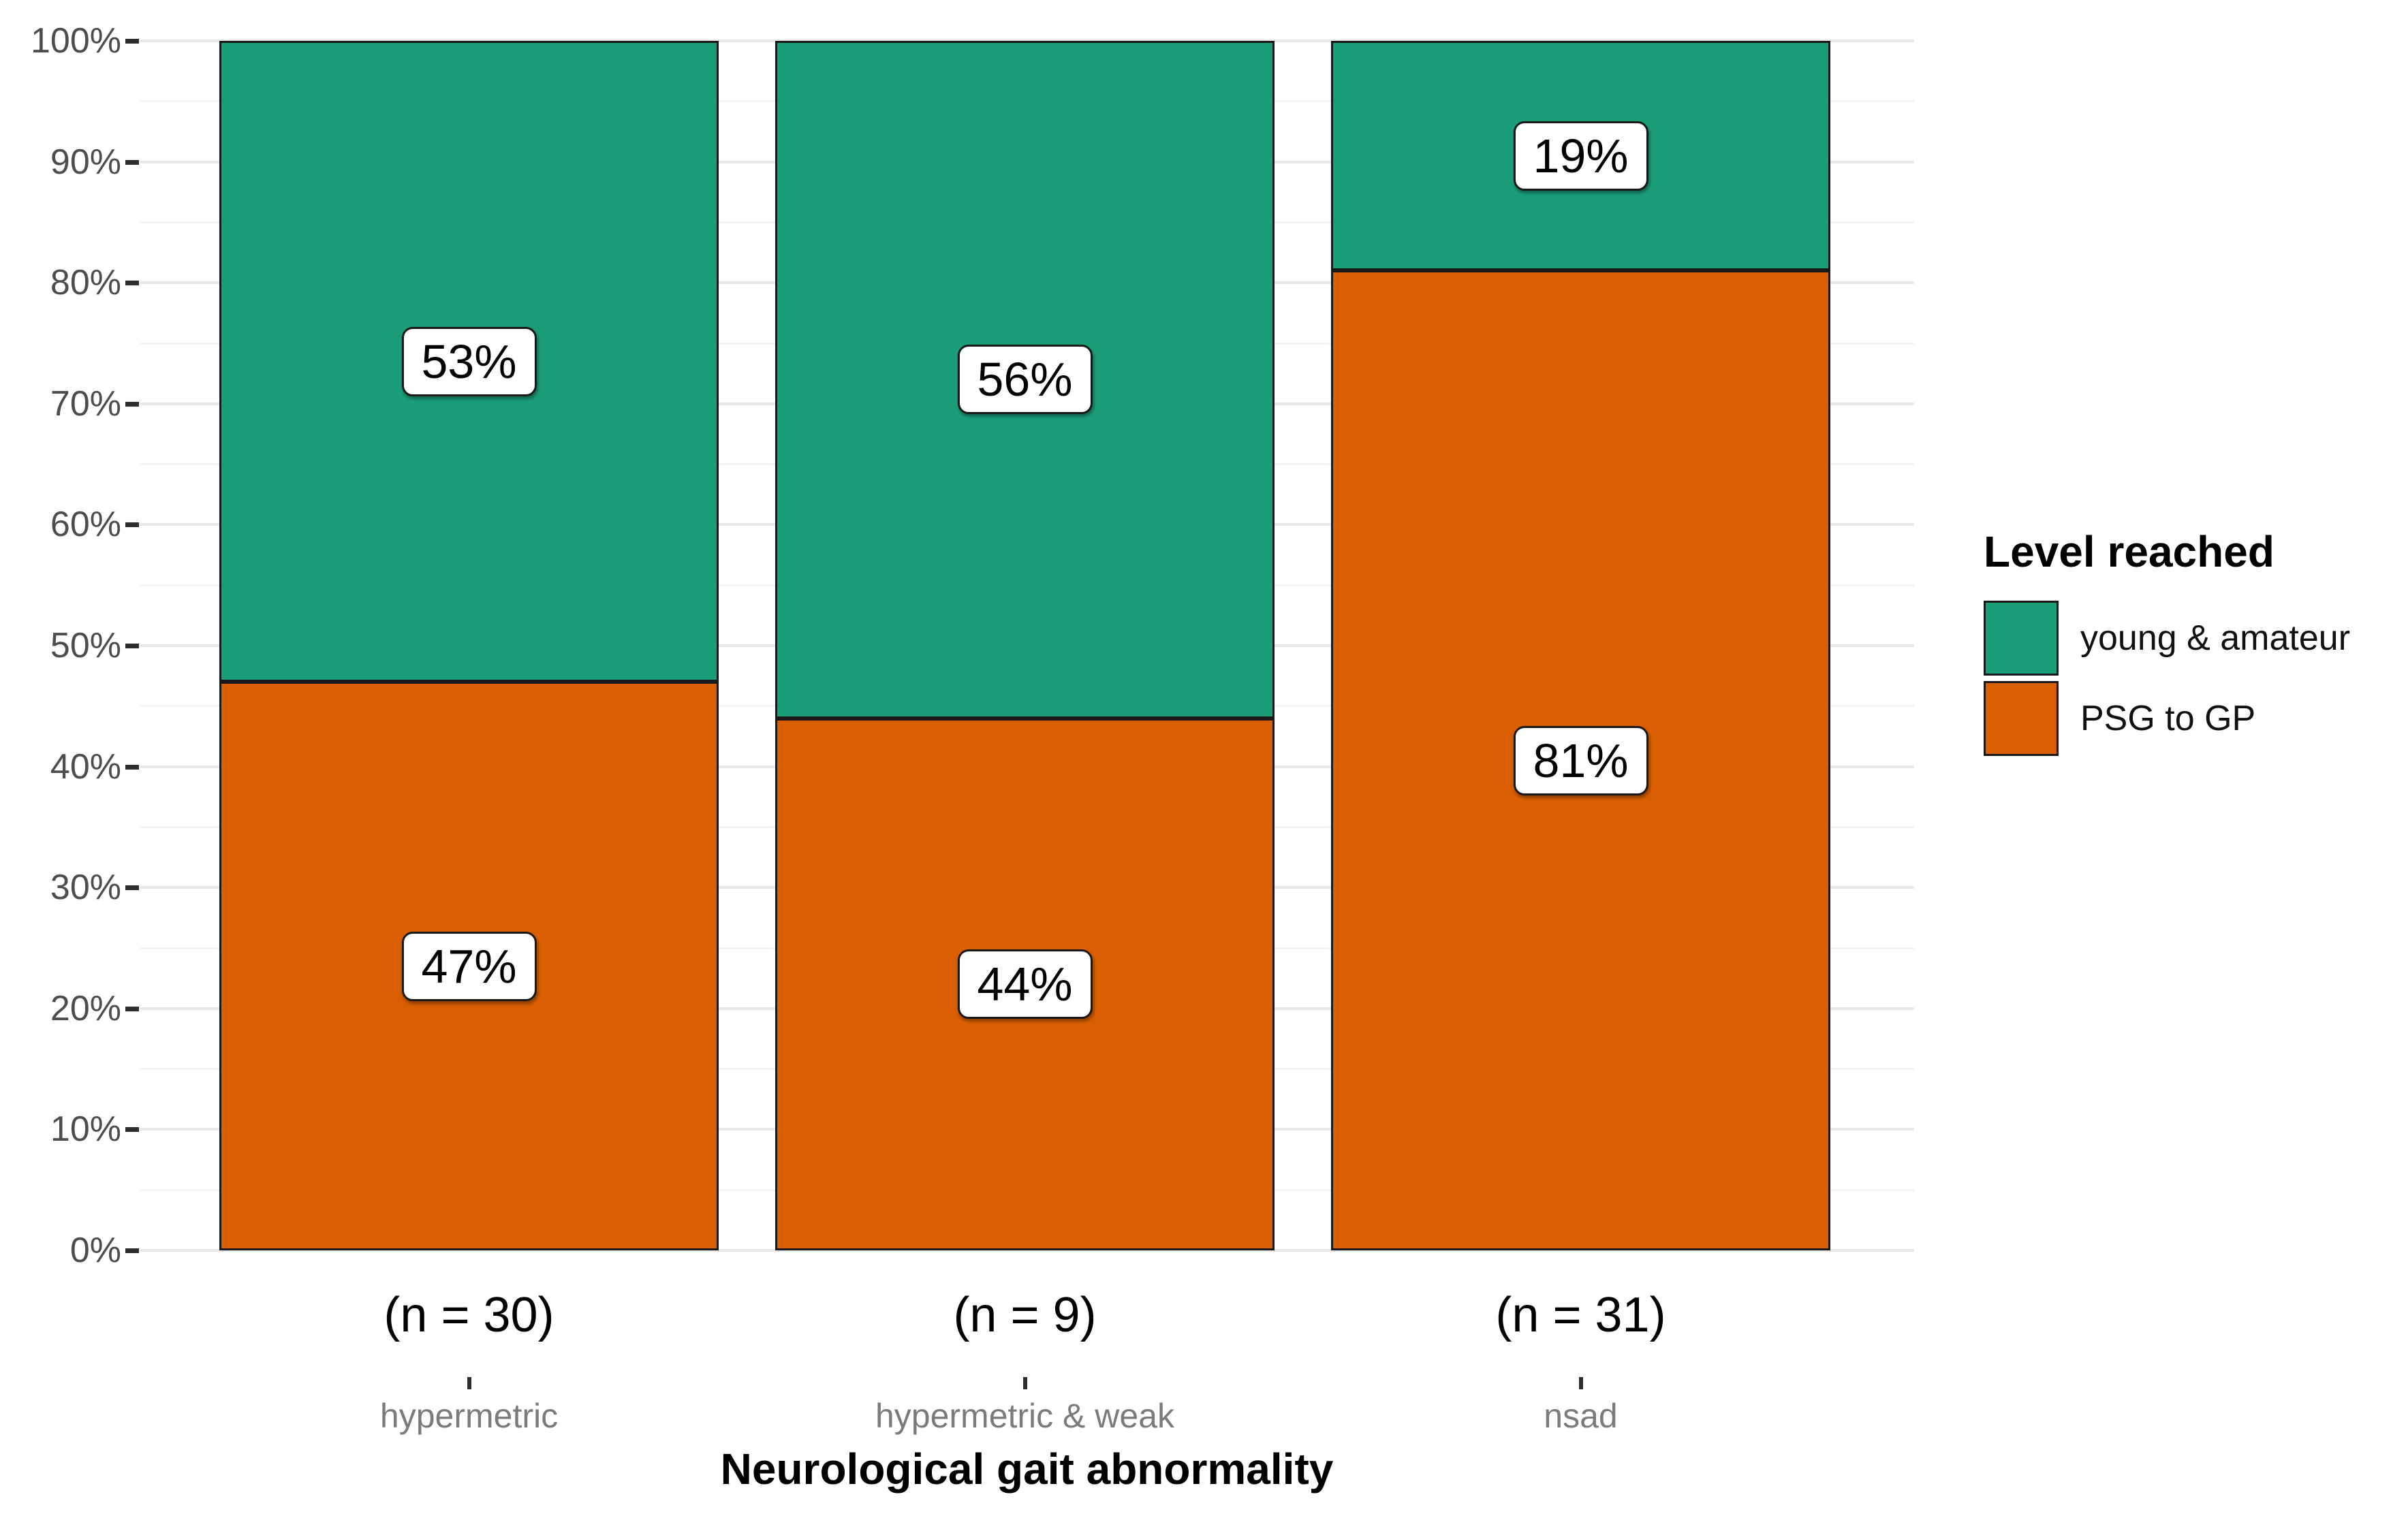 The height and width of the screenshot is (1516, 2408). I want to click on legend-entry-label: PSG to GP, so click(2168, 718).